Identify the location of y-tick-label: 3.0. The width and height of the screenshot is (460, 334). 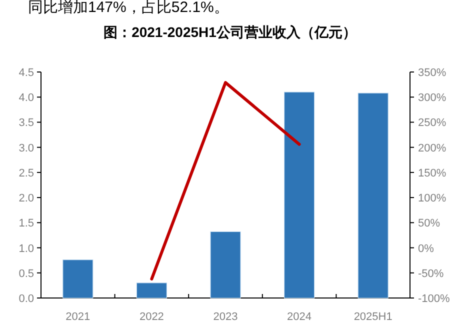
(26, 148).